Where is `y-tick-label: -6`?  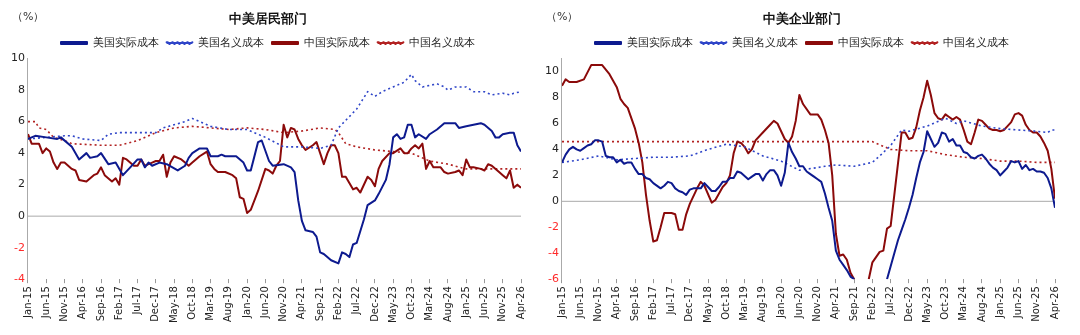 y-tick-label: -6 is located at coordinates (553, 279).